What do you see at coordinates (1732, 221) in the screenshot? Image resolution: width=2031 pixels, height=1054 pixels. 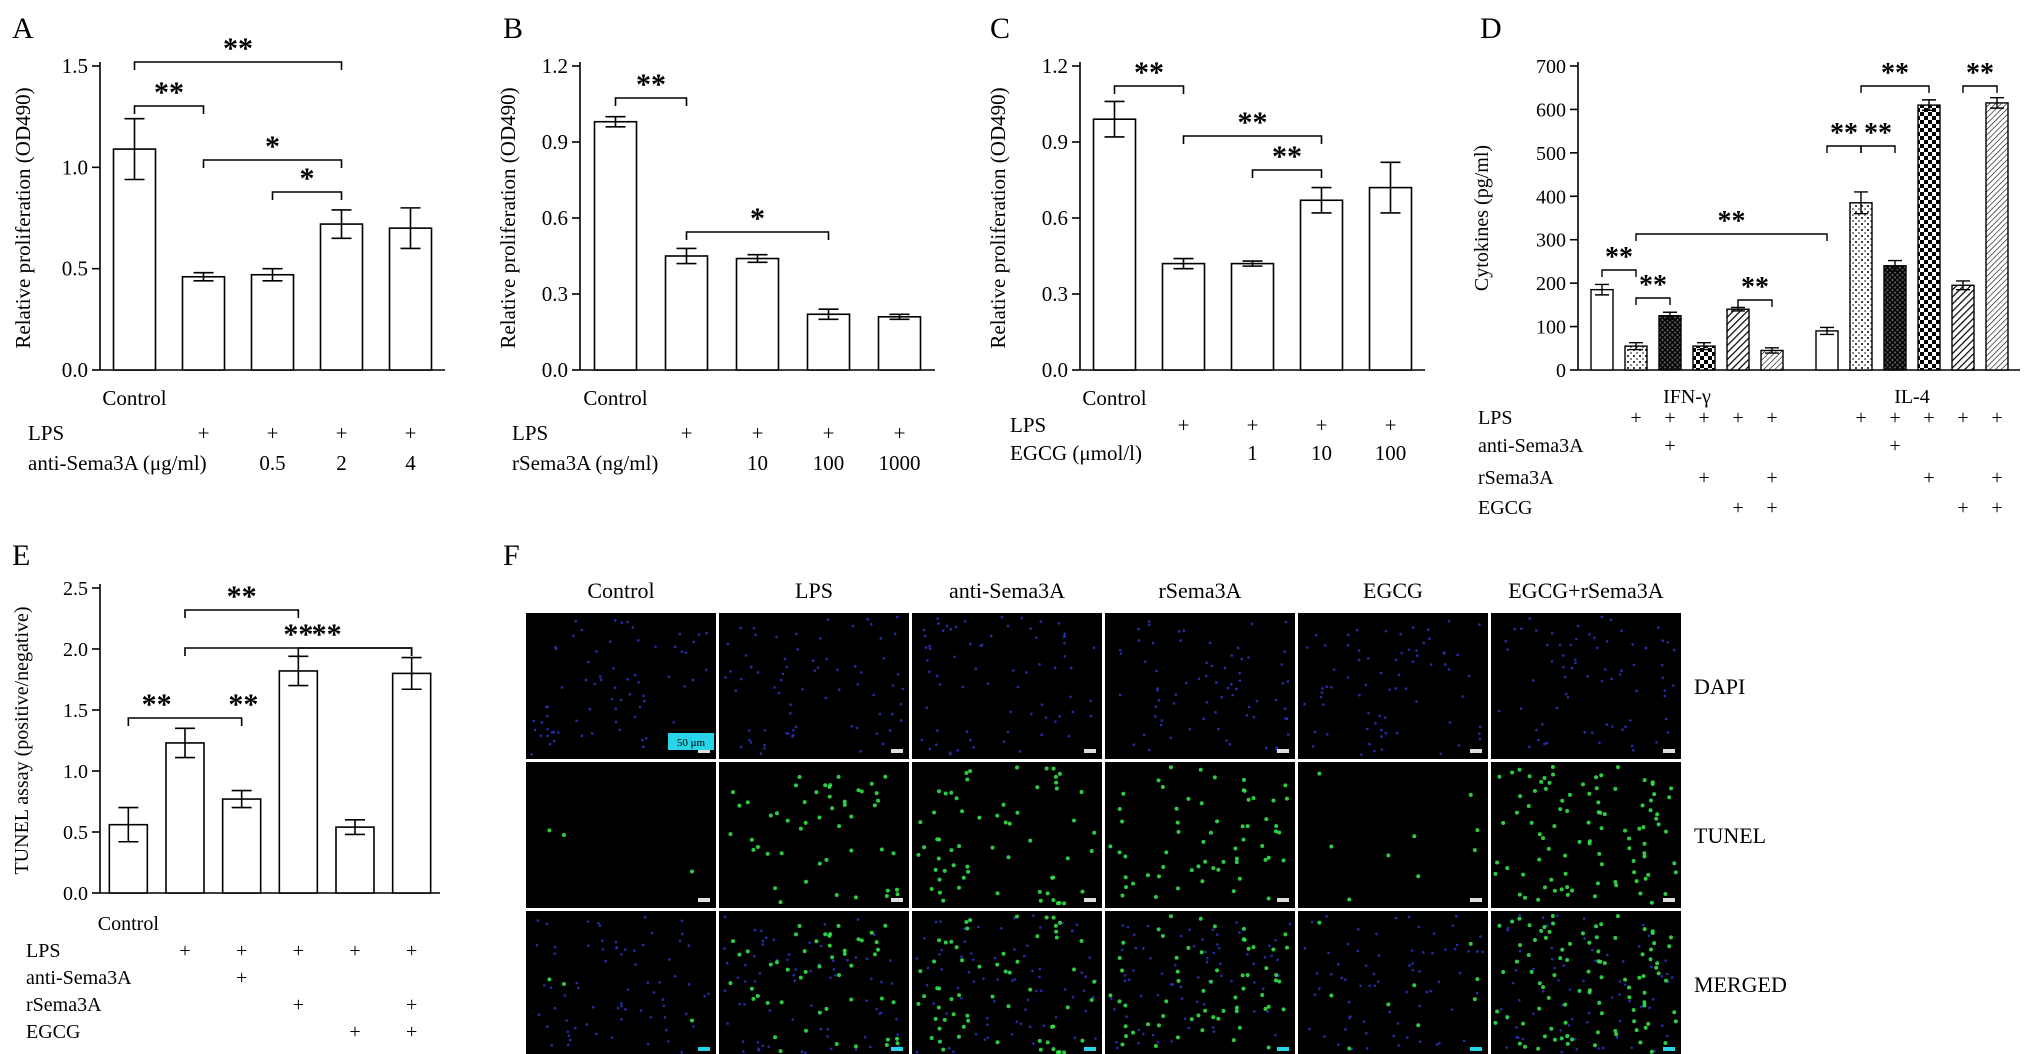 I see `cross-significance-label-D-0: **` at bounding box center [1732, 221].